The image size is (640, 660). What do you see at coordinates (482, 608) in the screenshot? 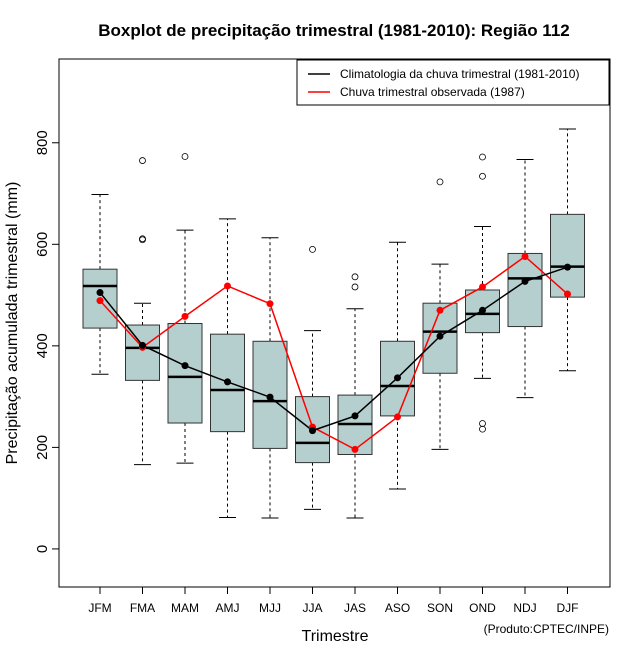
I see `x-tick-label: OND` at bounding box center [482, 608].